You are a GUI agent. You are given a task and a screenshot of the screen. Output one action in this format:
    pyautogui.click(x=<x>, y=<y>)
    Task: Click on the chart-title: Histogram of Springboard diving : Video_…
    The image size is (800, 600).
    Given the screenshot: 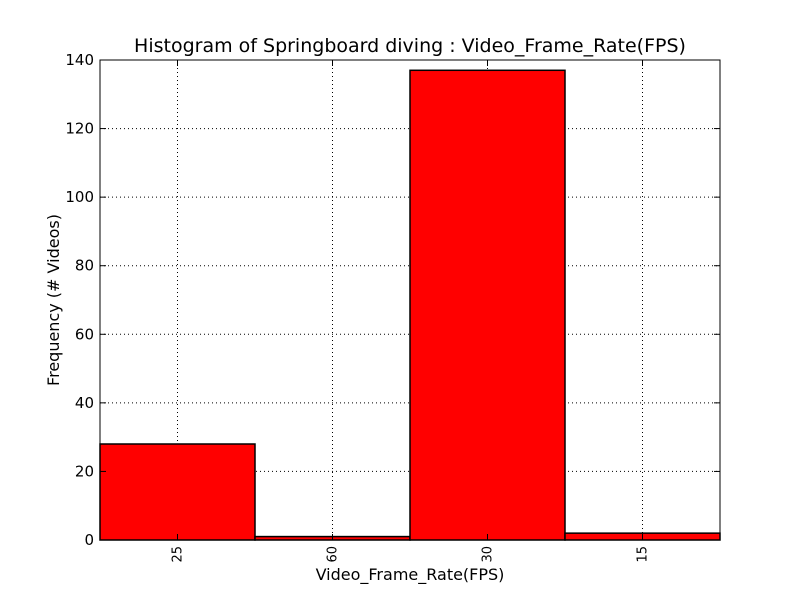 What is the action you would take?
    pyautogui.click(x=410, y=46)
    